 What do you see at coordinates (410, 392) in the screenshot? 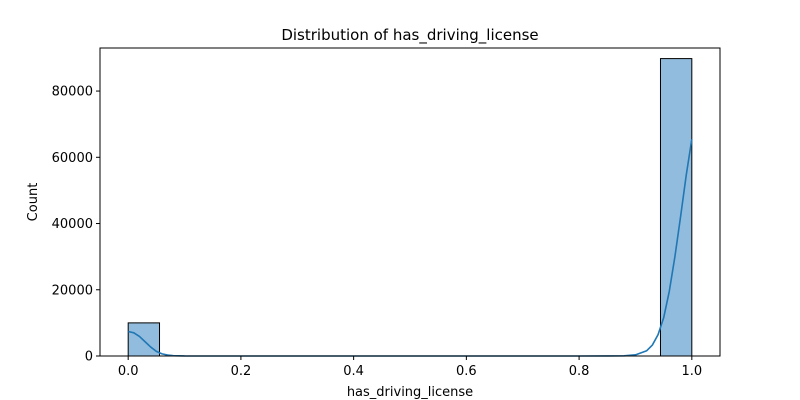
I see `x-axis-label: has_driving_license` at bounding box center [410, 392].